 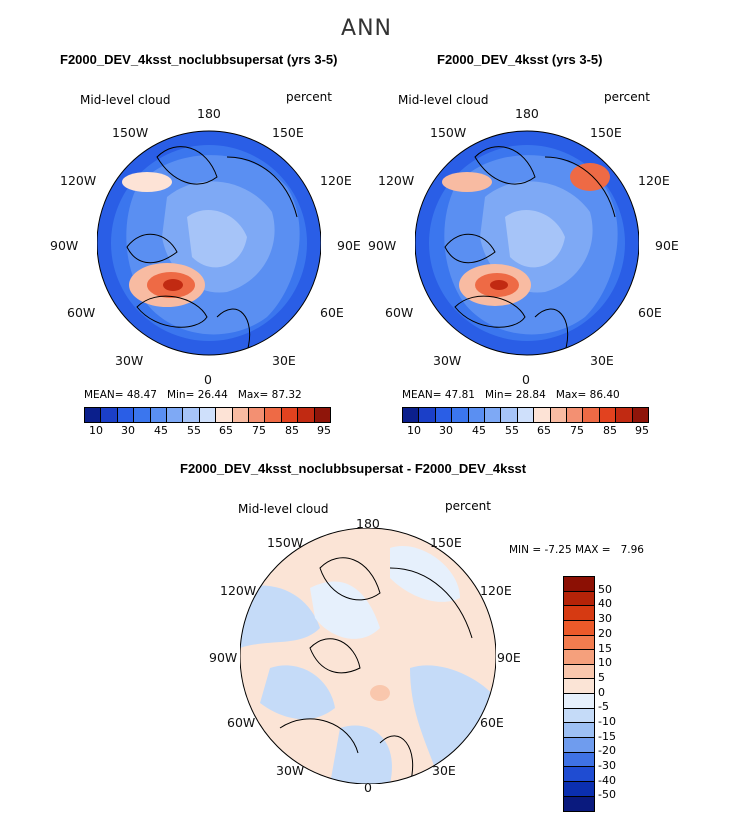 What do you see at coordinates (468, 506) in the screenshot?
I see `panel-3-units: percent` at bounding box center [468, 506].